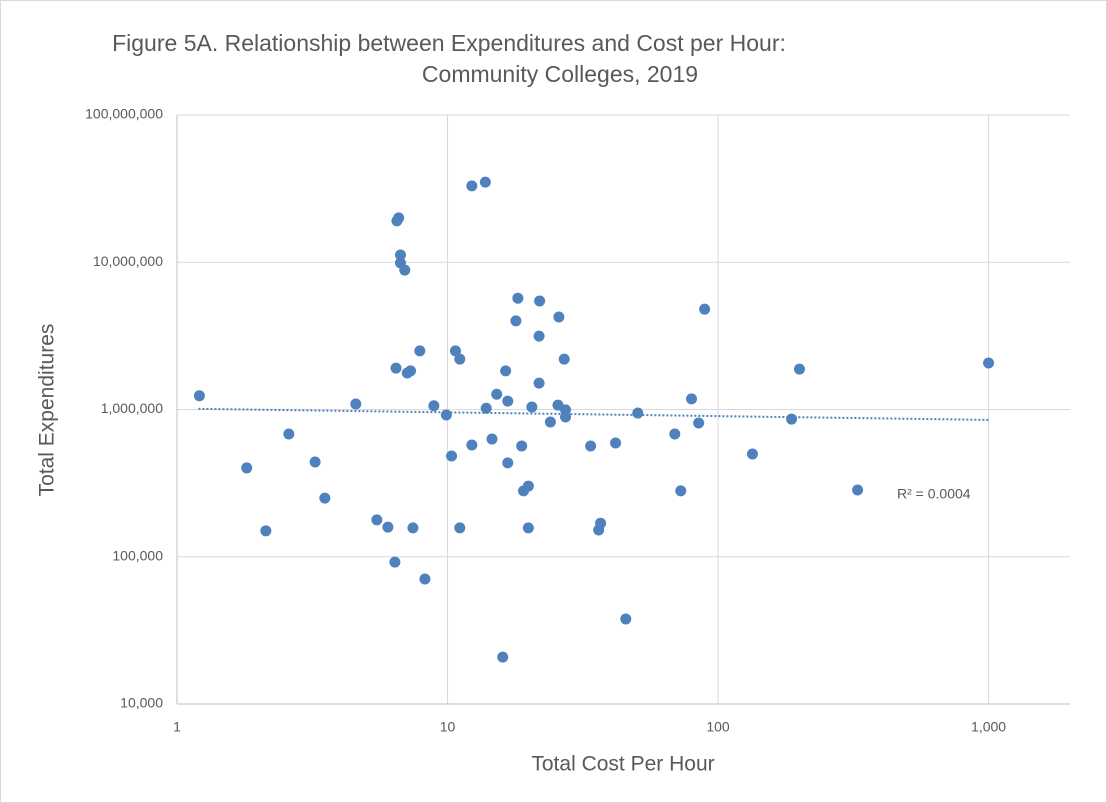 The height and width of the screenshot is (803, 1107). Describe the element at coordinates (560, 74) in the screenshot. I see `chart-title: Community Colleges, 2019` at that location.